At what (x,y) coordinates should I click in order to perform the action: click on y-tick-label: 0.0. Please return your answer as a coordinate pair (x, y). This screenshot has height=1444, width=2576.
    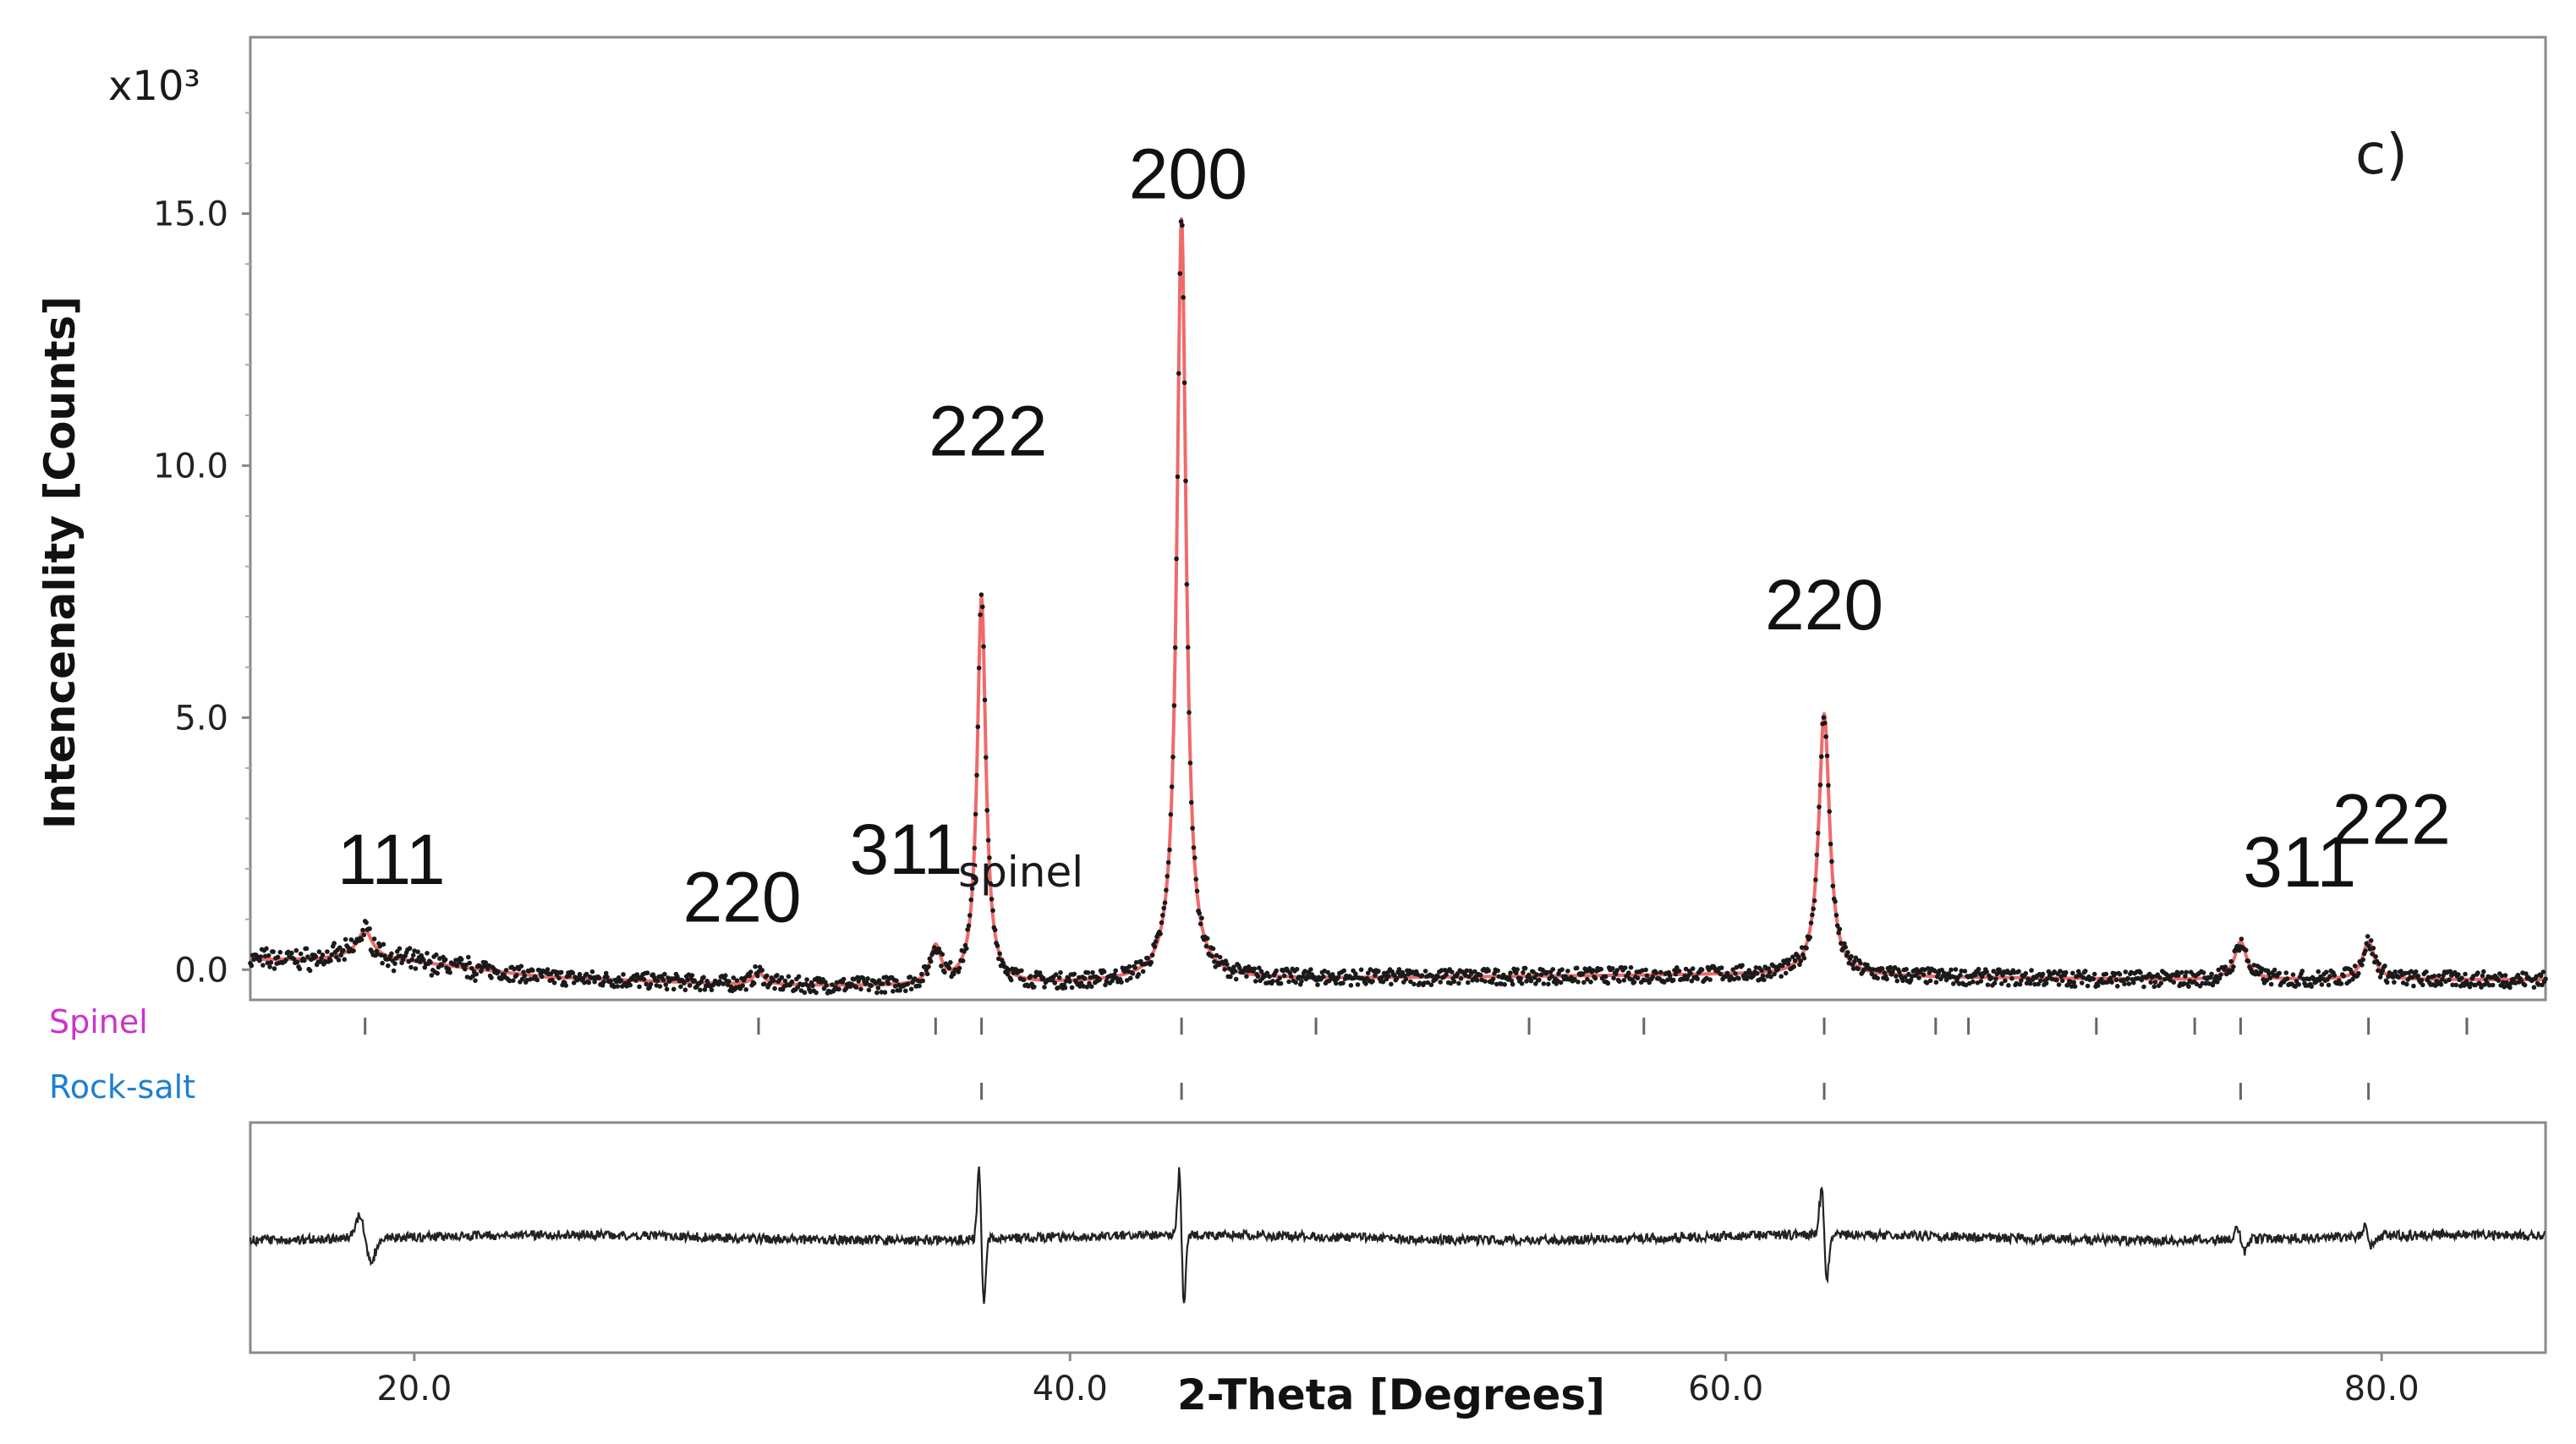
    Looking at the image, I should click on (201, 970).